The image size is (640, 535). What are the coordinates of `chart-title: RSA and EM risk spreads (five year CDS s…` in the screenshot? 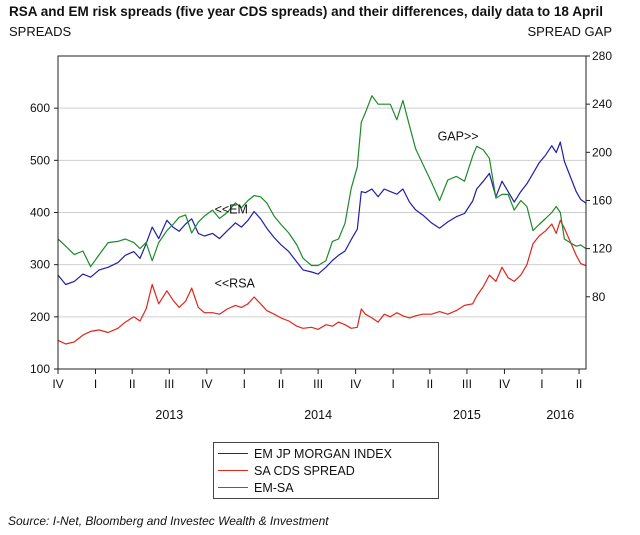 It's located at (306, 11).